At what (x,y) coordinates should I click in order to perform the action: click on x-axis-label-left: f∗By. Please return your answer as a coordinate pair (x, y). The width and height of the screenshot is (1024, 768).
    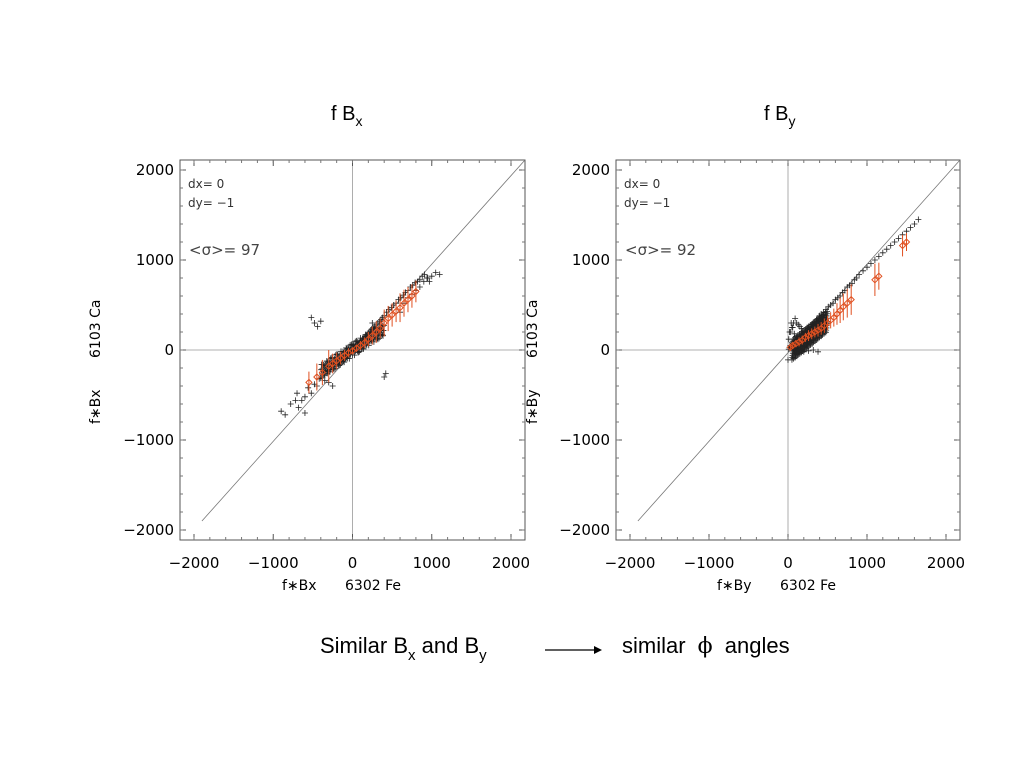
    Looking at the image, I should click on (734, 586).